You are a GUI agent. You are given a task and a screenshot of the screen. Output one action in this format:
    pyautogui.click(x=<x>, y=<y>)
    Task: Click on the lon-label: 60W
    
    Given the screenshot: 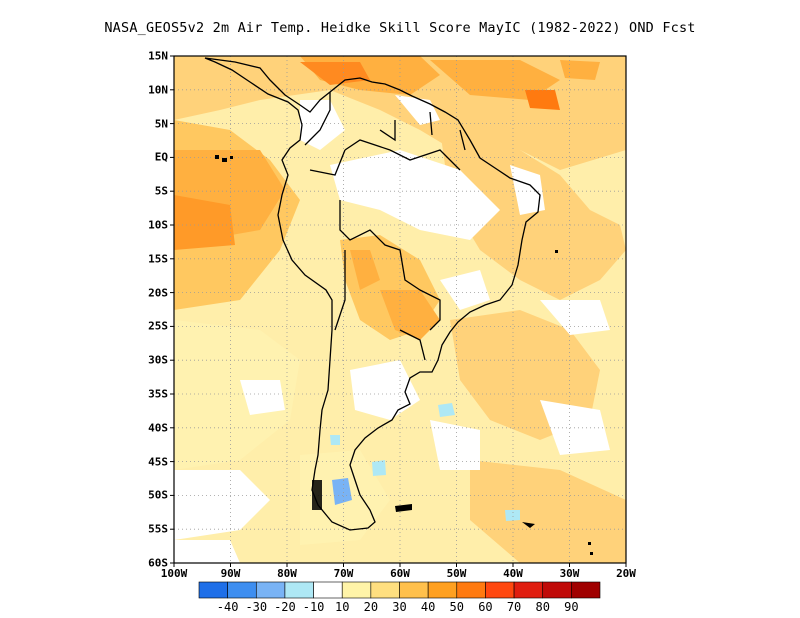 What is the action you would take?
    pyautogui.click(x=400, y=573)
    